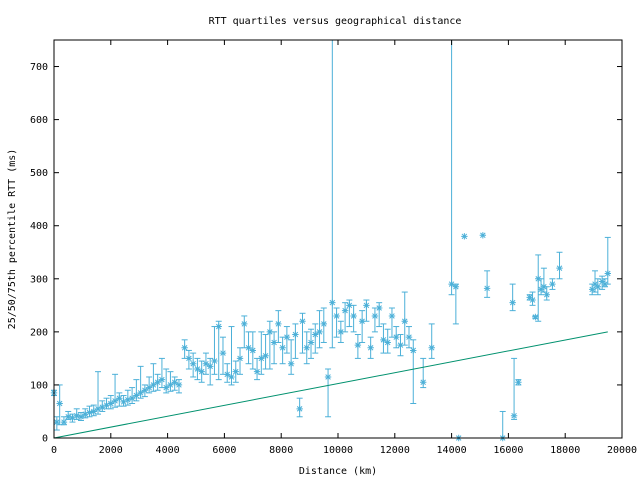  Describe the element at coordinates (452, 450) in the screenshot. I see `x-tick-label: 14000` at that location.